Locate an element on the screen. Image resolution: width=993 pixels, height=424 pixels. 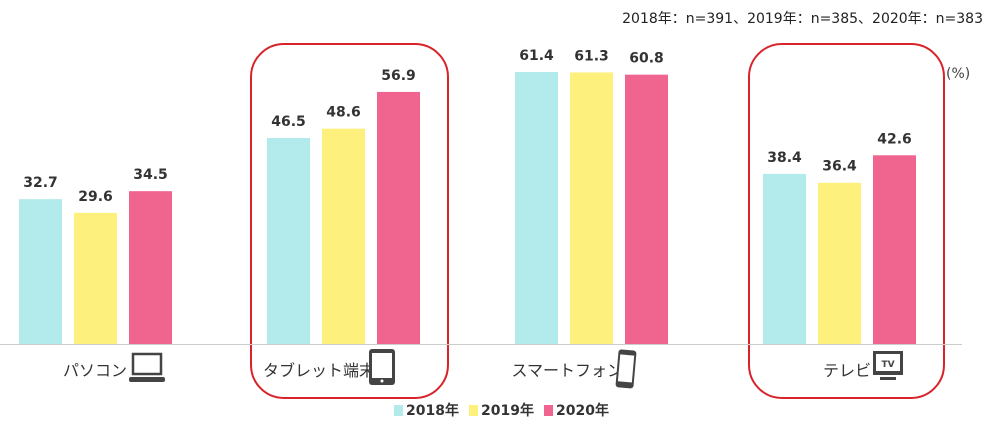
svg-text: TV is located at coordinates (887, 365).